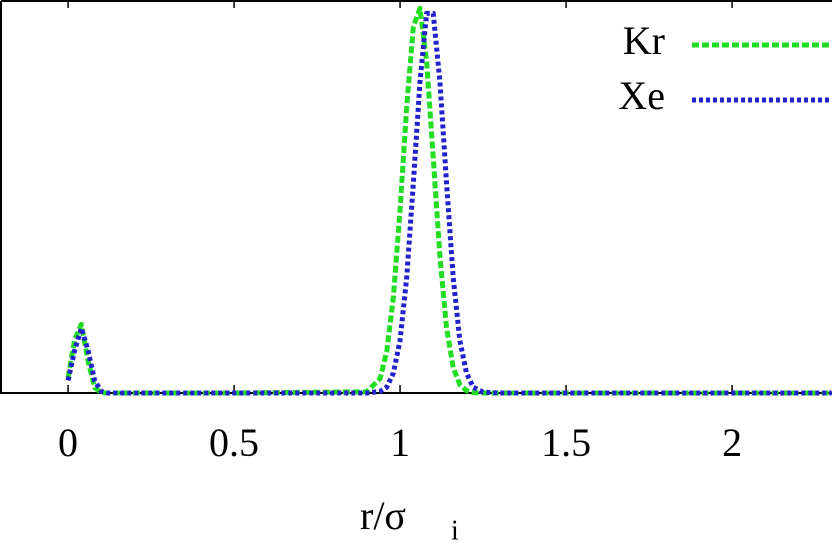 The image size is (832, 549). I want to click on x-axis-label: r/σ, so click(383, 515).